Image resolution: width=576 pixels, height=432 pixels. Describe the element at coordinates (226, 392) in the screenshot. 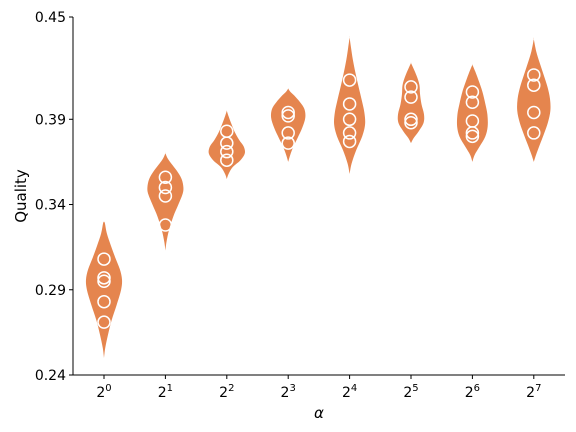

I see `x-tick-label: 22` at that location.